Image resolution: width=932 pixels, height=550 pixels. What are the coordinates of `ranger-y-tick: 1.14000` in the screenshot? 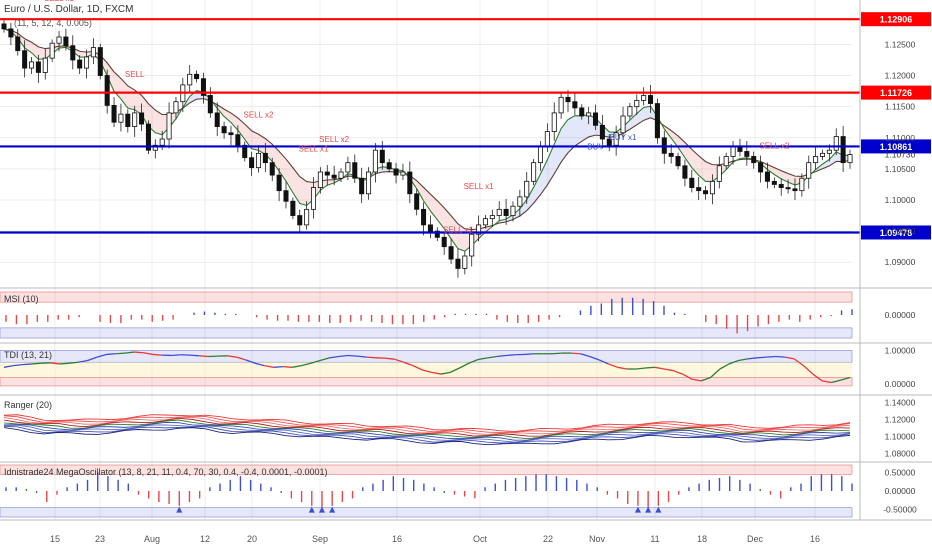 It's located at (900, 402).